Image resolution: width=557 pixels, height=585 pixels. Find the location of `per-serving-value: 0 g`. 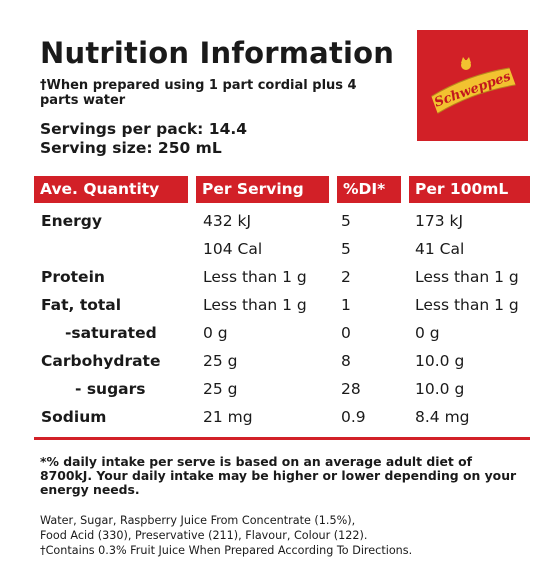

per-serving-value: 0 g is located at coordinates (215, 333).